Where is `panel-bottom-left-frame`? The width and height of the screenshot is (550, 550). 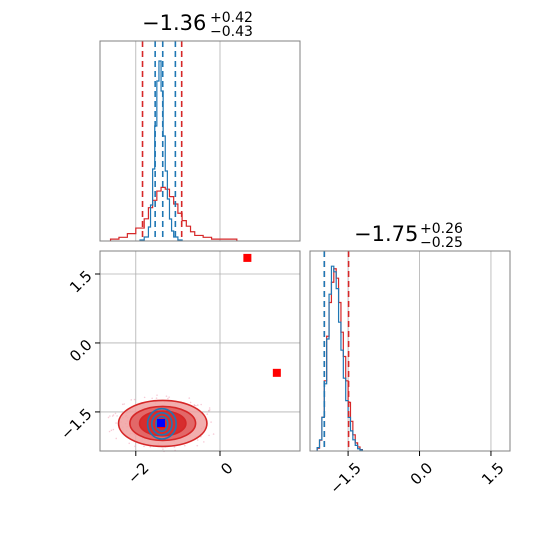 panel-bottom-left-frame is located at coordinates (200, 351).